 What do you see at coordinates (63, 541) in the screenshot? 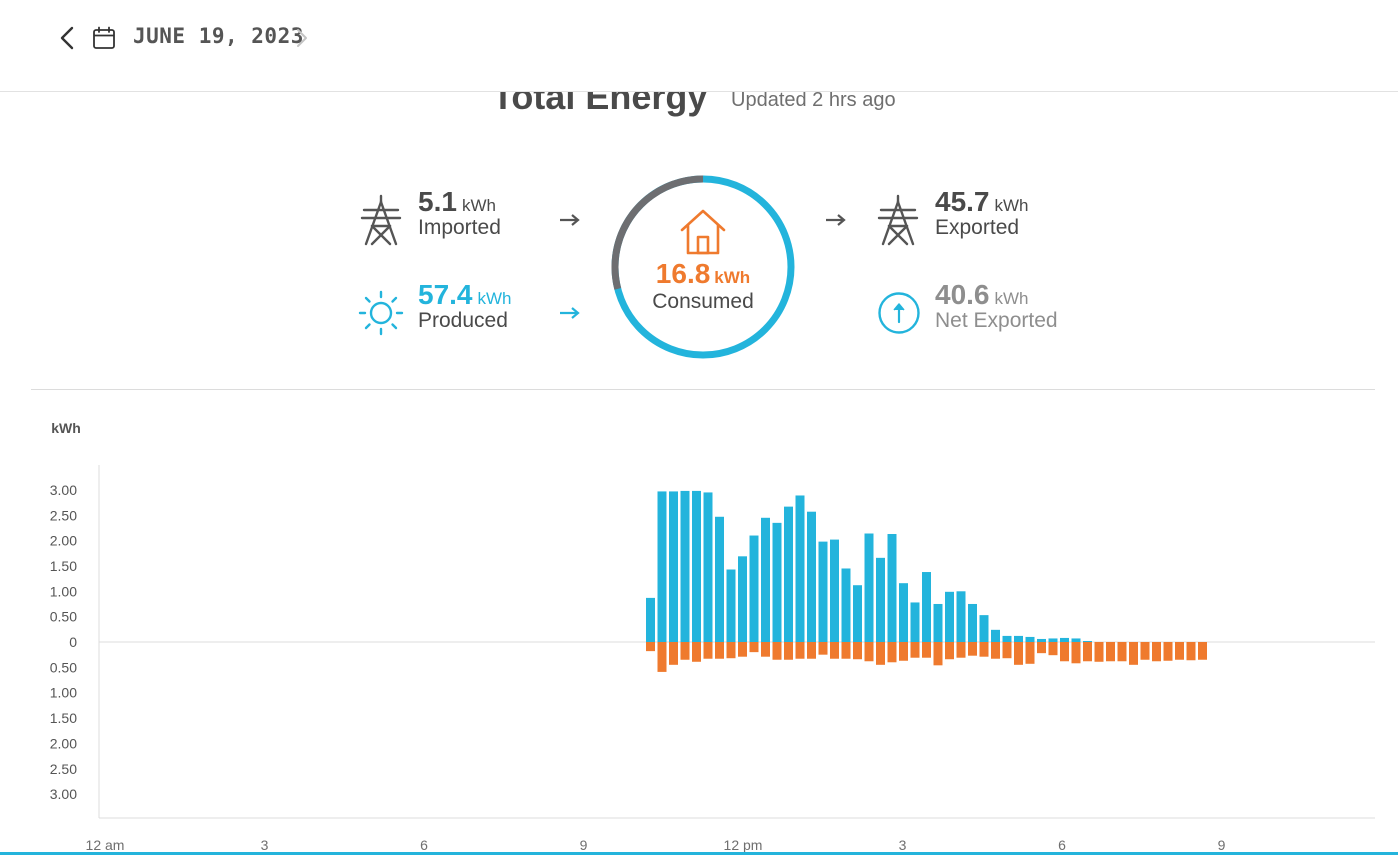
I see `y-tick-label: 2.00` at bounding box center [63, 541].